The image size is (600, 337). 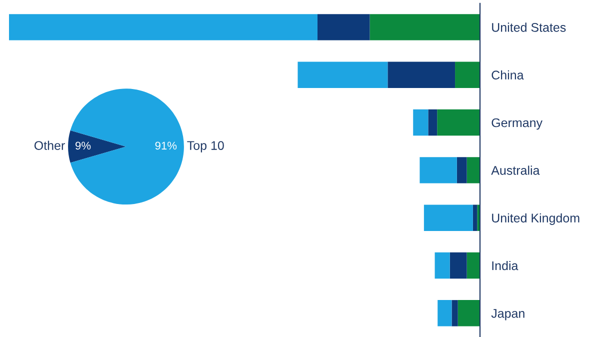 What do you see at coordinates (507, 314) in the screenshot?
I see `y-tick-label: Japan` at bounding box center [507, 314].